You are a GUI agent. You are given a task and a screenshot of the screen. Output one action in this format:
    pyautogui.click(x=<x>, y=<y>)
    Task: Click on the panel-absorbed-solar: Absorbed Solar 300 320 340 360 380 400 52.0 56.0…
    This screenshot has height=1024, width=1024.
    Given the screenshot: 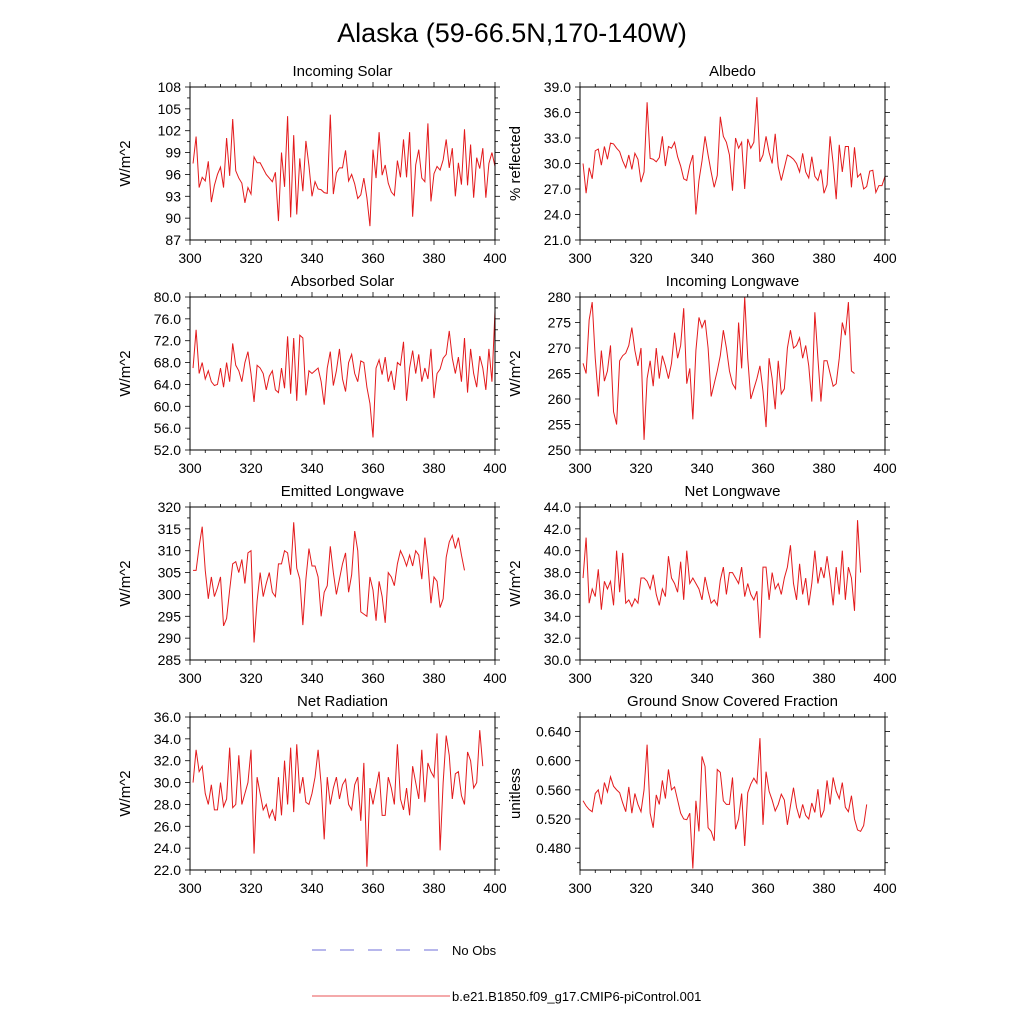 What is the action you would take?
    pyautogui.click(x=312, y=374)
    